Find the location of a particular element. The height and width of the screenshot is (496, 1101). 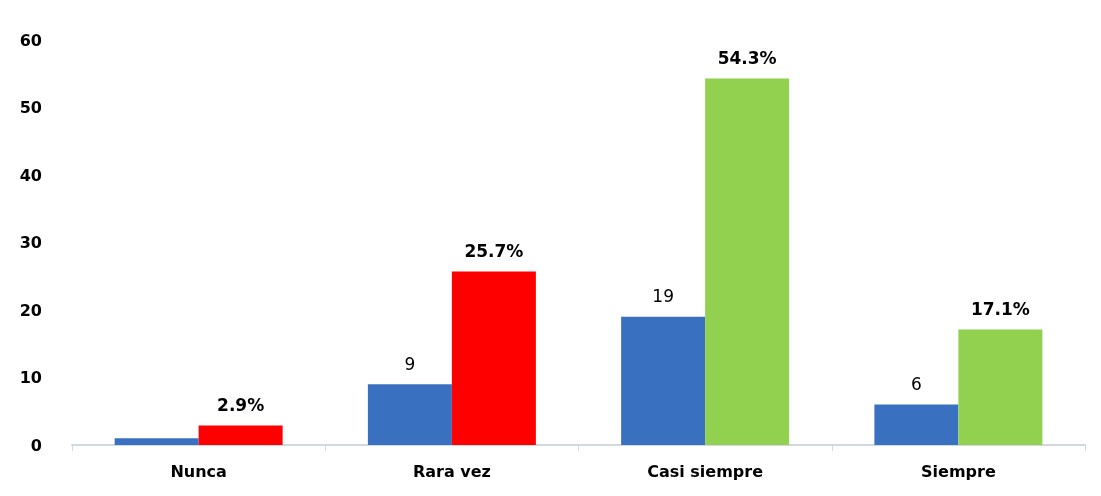

data-label: 19 is located at coordinates (663, 296).